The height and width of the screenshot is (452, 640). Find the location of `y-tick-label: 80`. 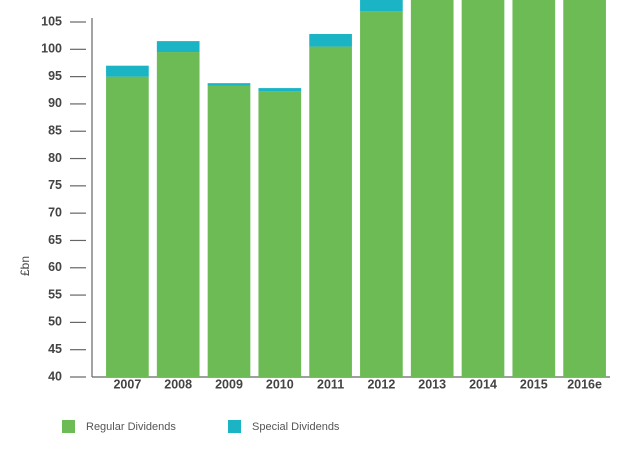

y-tick-label: 80 is located at coordinates (55, 158).